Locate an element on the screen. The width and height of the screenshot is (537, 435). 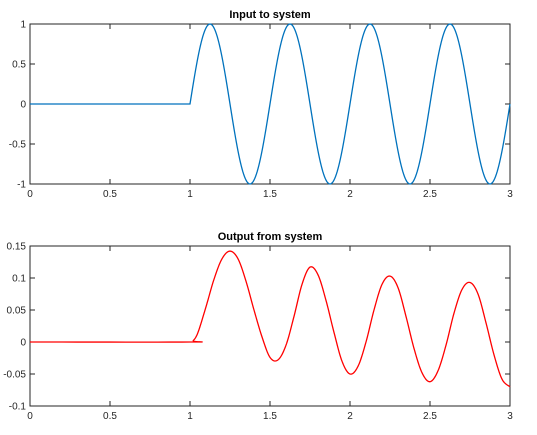
output-y-tick-label: -0.05 is located at coordinates (14, 375).